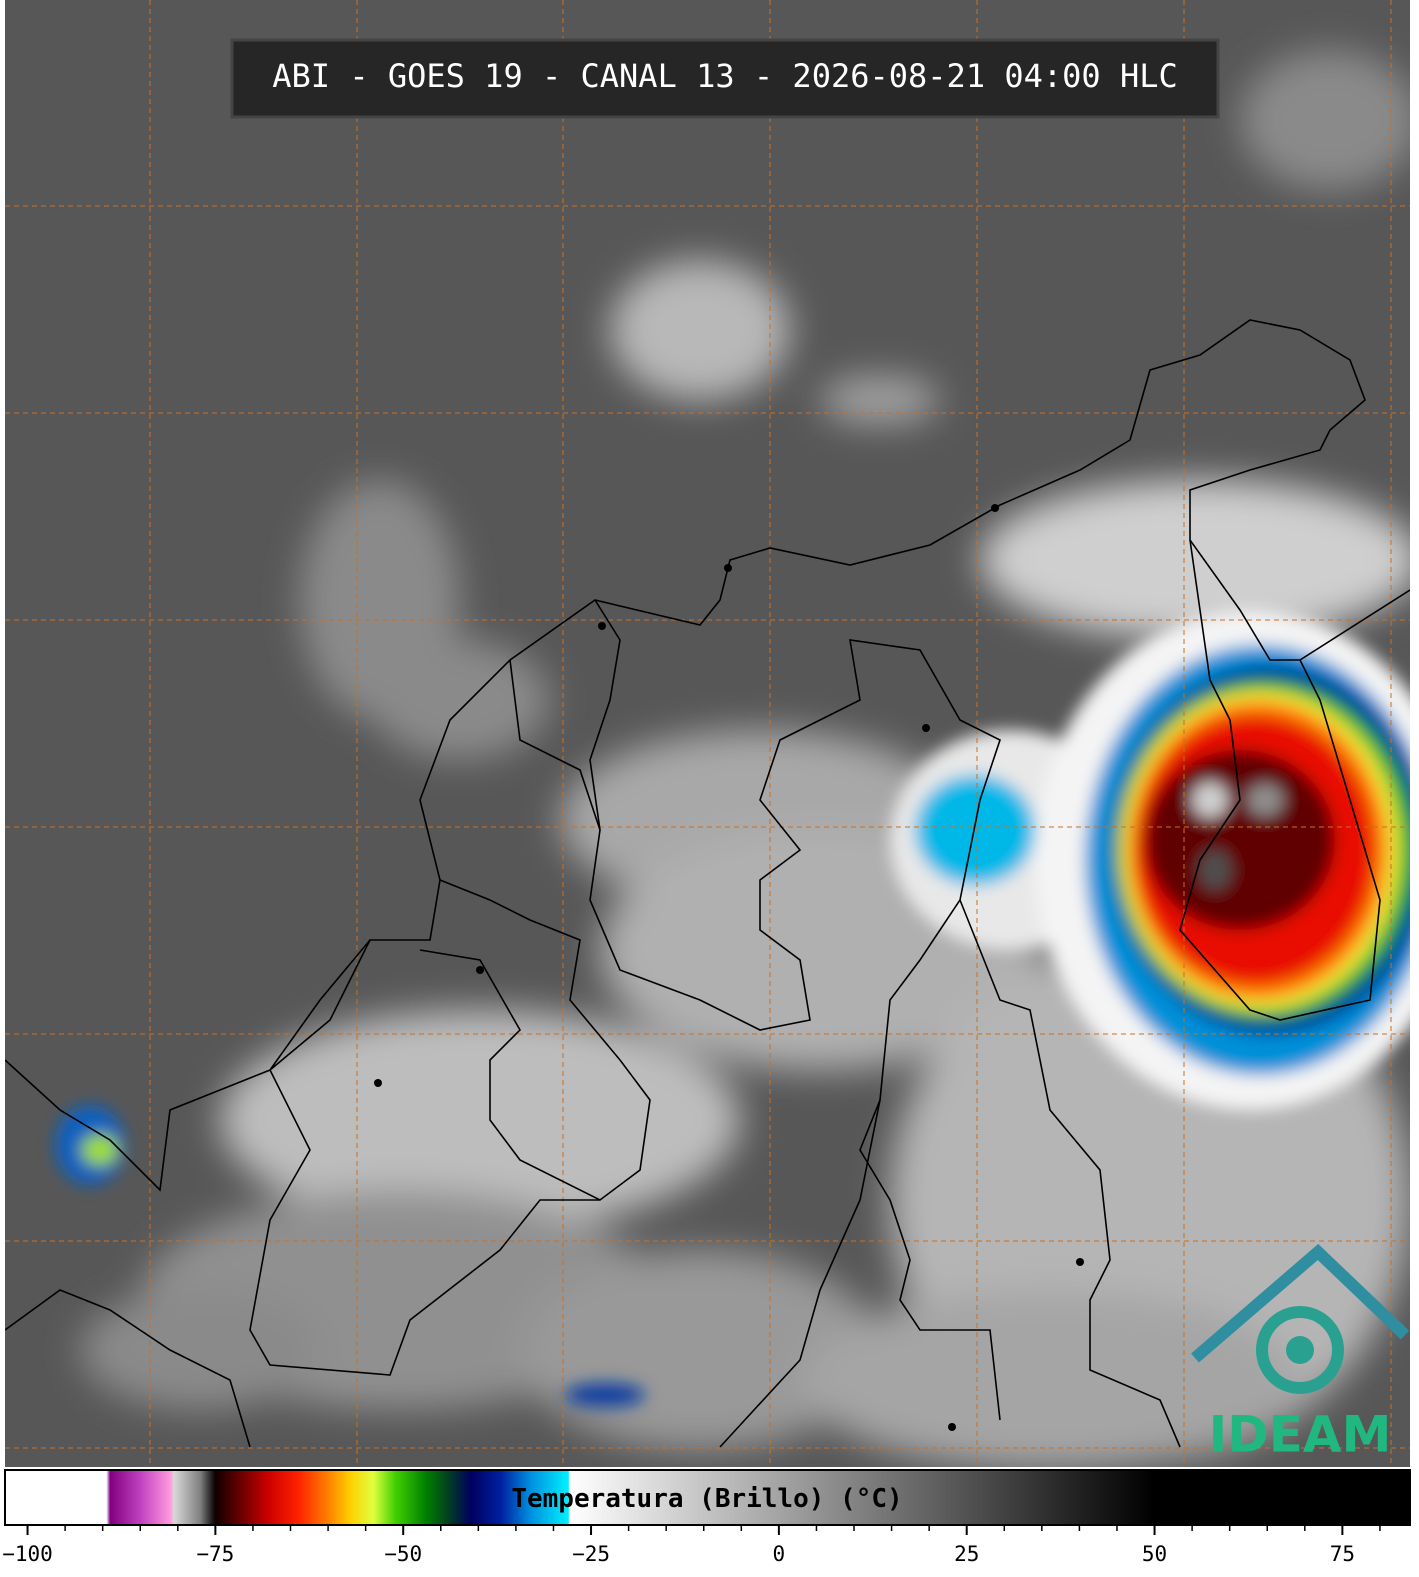 This screenshot has width=1419, height=1577. Describe the element at coordinates (591, 1554) in the screenshot. I see `tick-label: −25` at that location.